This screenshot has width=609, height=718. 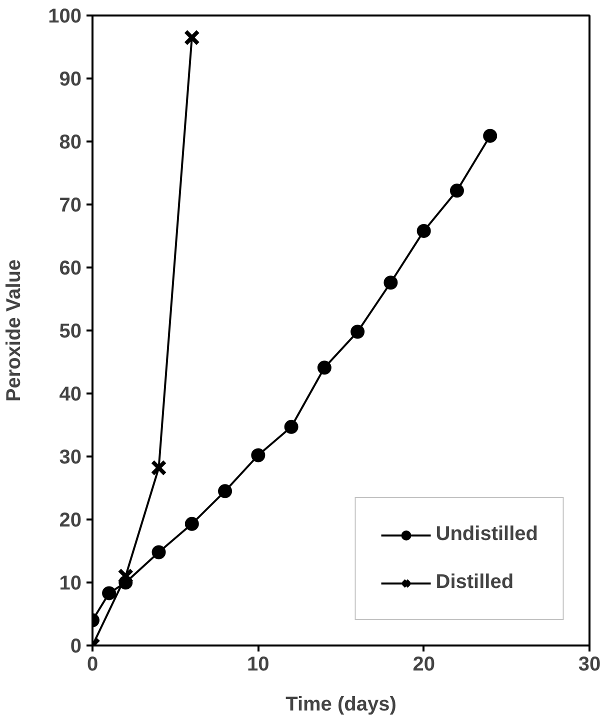 What do you see at coordinates (341, 705) in the screenshot?
I see `x-axis-title: Time (days)` at bounding box center [341, 705].